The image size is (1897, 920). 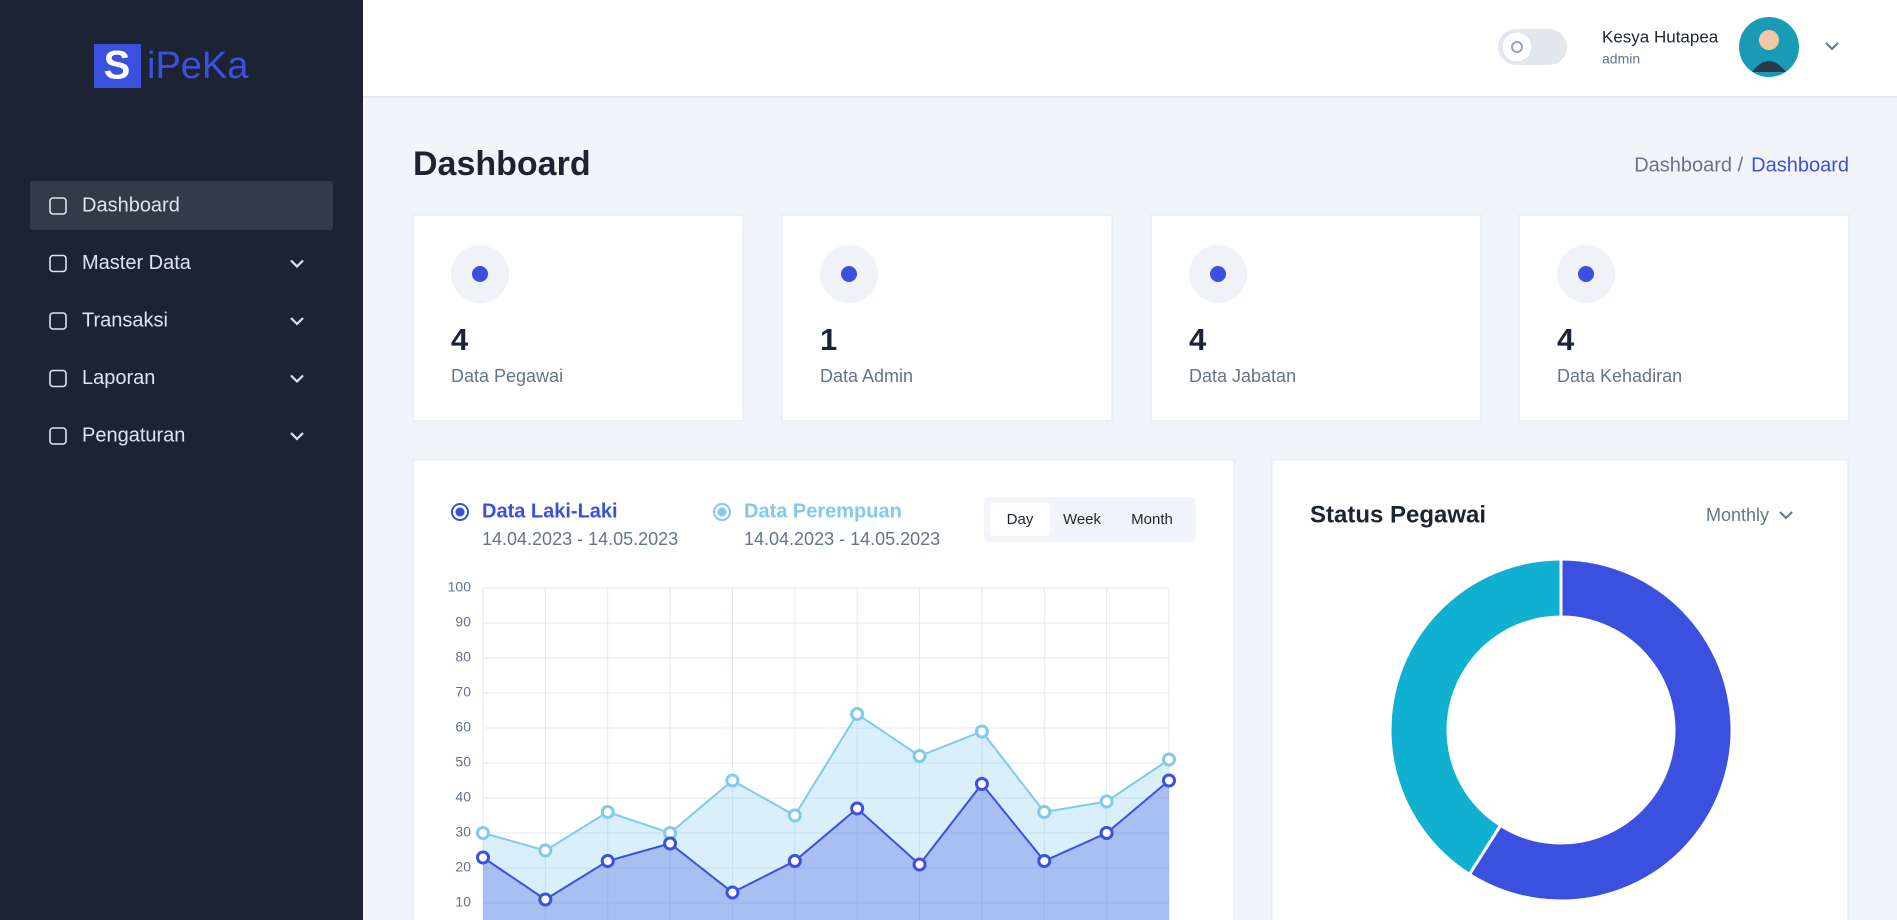 I want to click on stat-value: 1, so click(x=828, y=339).